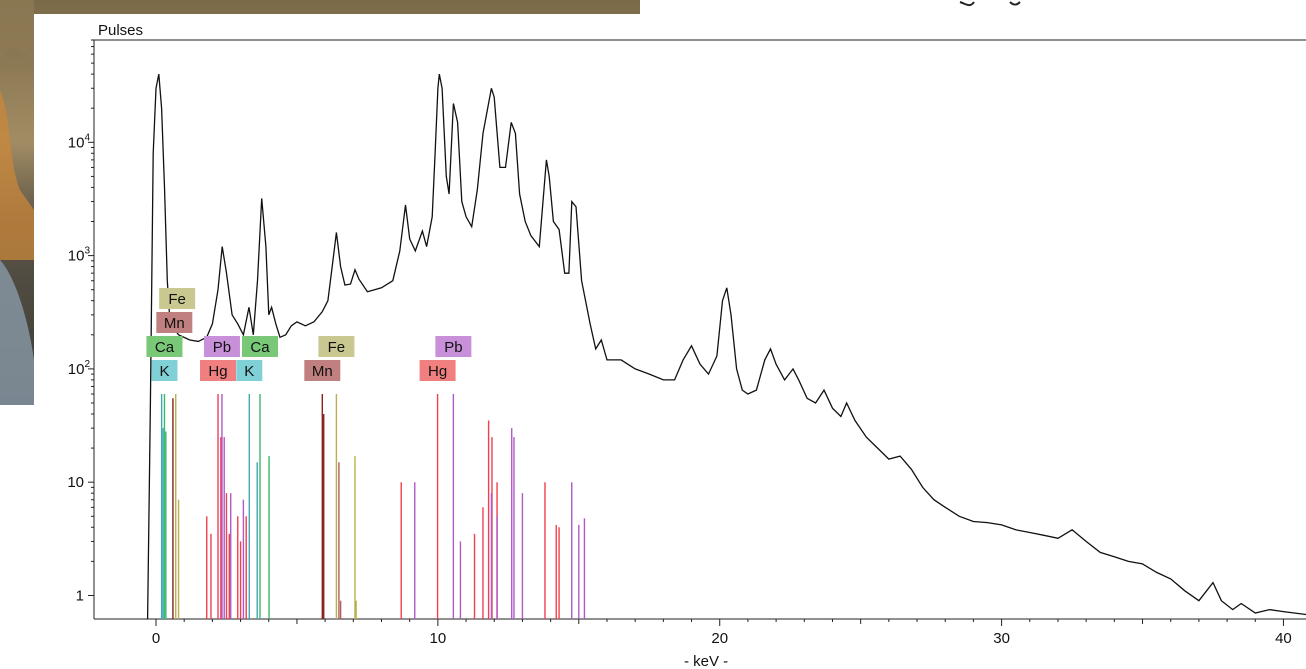  Describe the element at coordinates (706, 661) in the screenshot. I see `x-axis-label: - keV -` at that location.